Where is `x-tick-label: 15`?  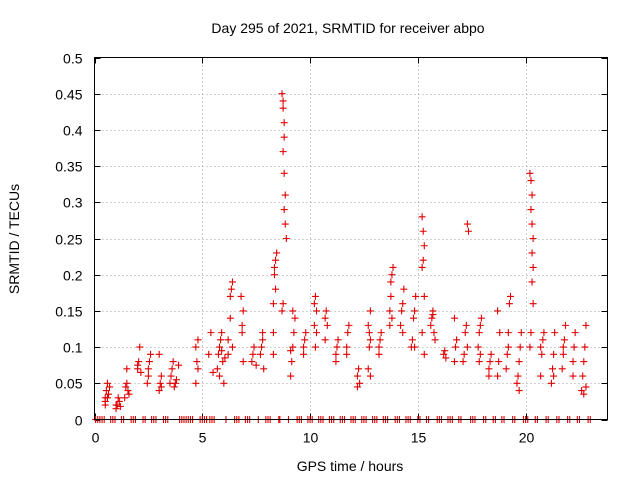 x-tick-label: 15 is located at coordinates (419, 438).